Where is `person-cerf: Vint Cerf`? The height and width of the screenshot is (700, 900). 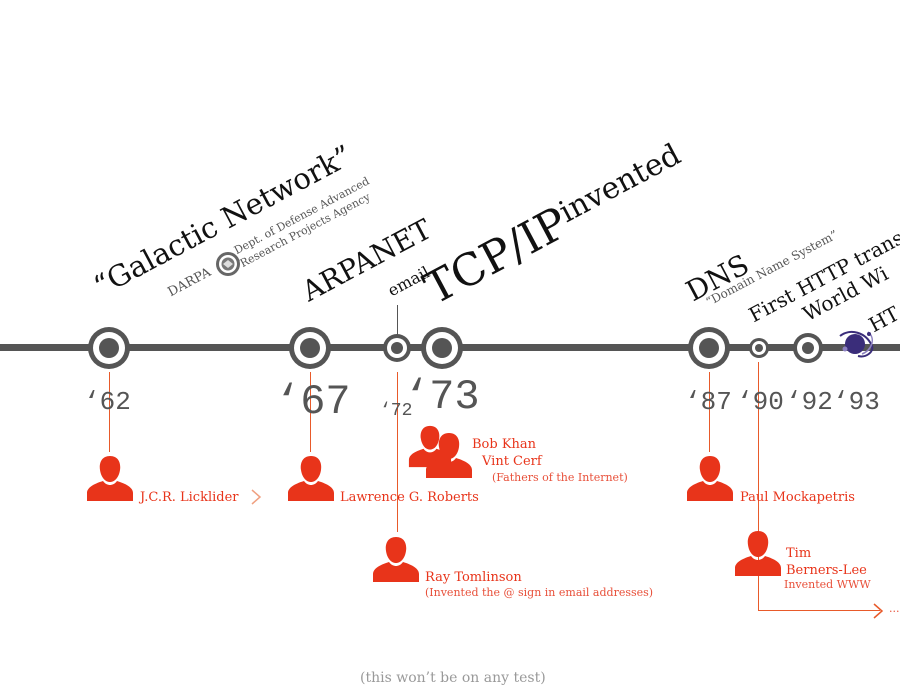
person-cerf: Vint Cerf is located at coordinates (512, 461).